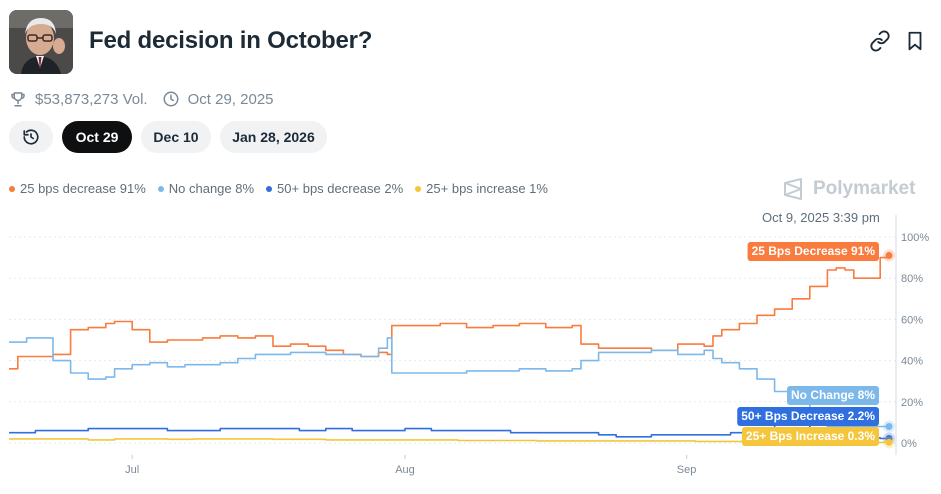 Image resolution: width=941 pixels, height=494 pixels. Describe the element at coordinates (18, 99) in the screenshot. I see `trophy-icon` at that location.